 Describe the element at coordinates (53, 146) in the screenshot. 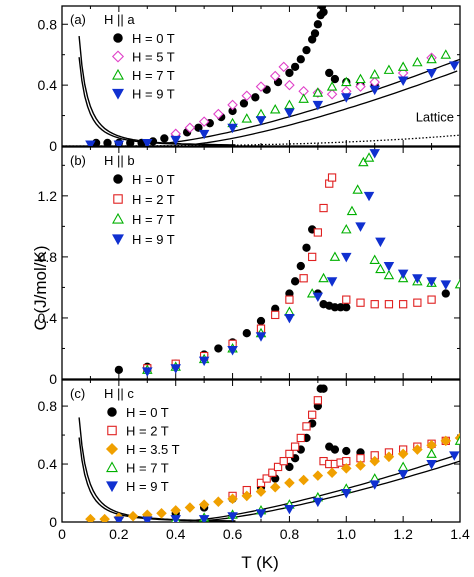

I see `y-tick-label: 0` at that location.